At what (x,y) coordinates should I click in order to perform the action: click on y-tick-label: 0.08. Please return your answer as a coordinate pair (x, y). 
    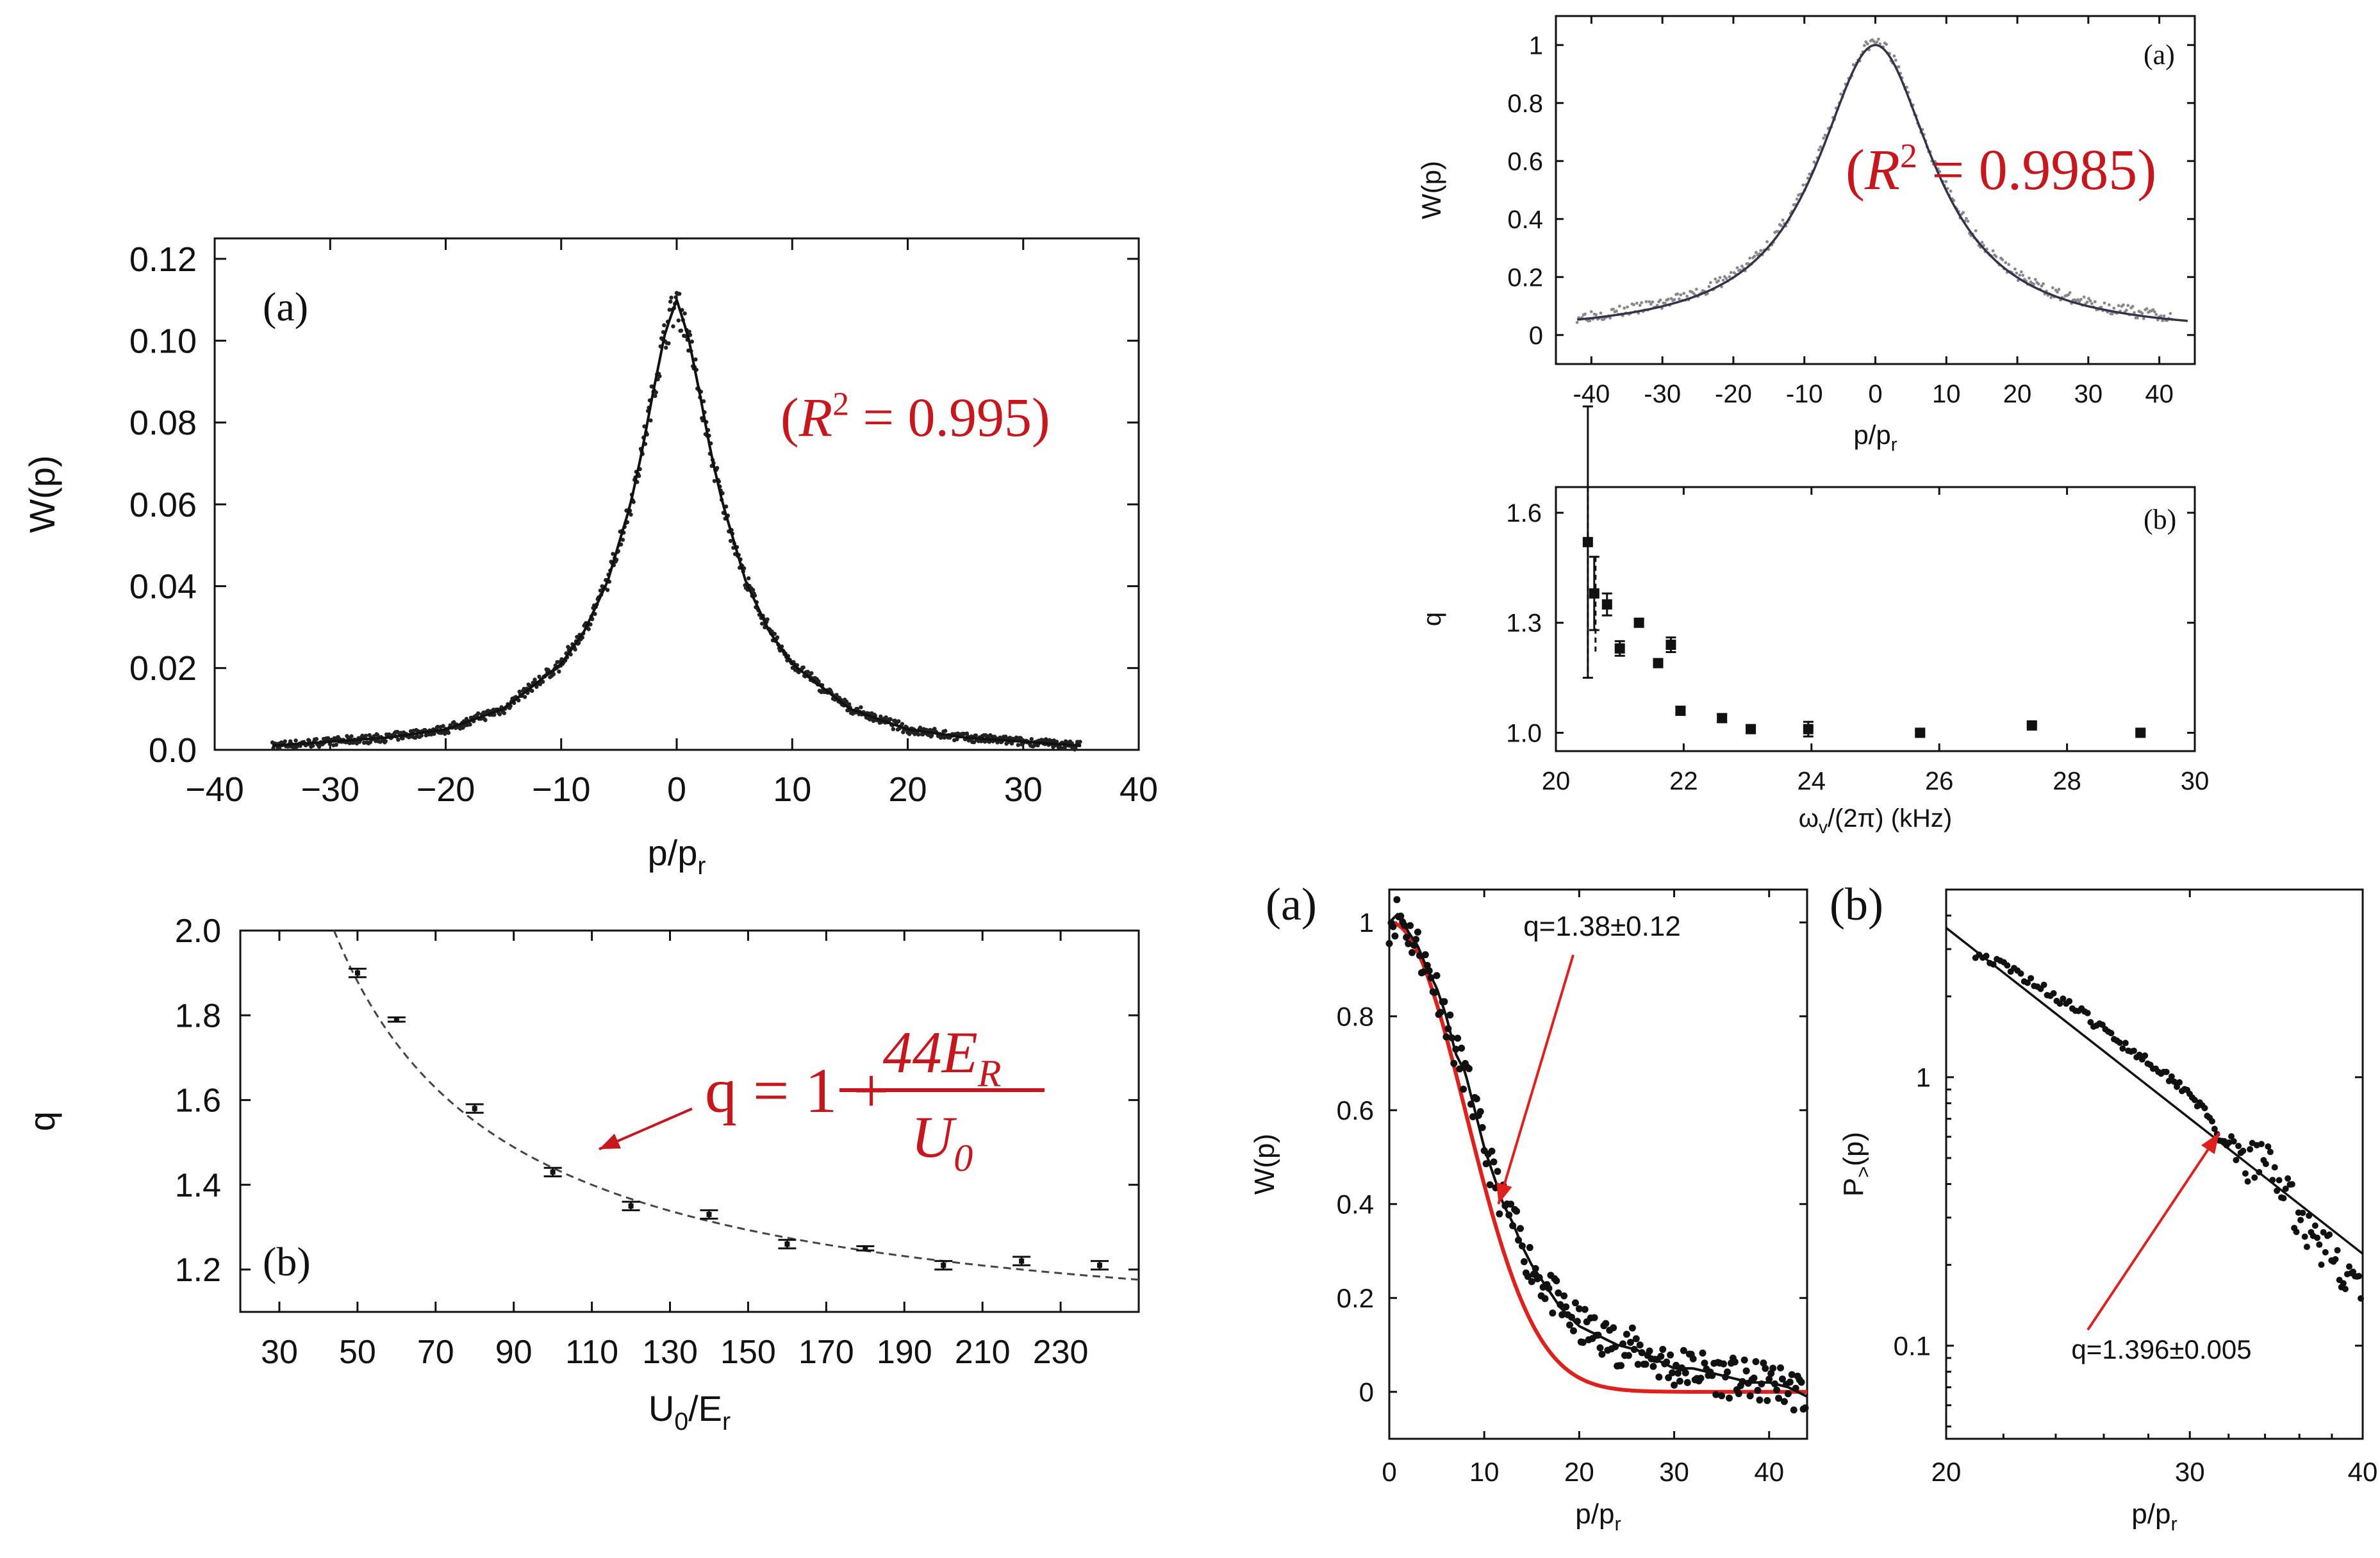
    Looking at the image, I should click on (163, 423).